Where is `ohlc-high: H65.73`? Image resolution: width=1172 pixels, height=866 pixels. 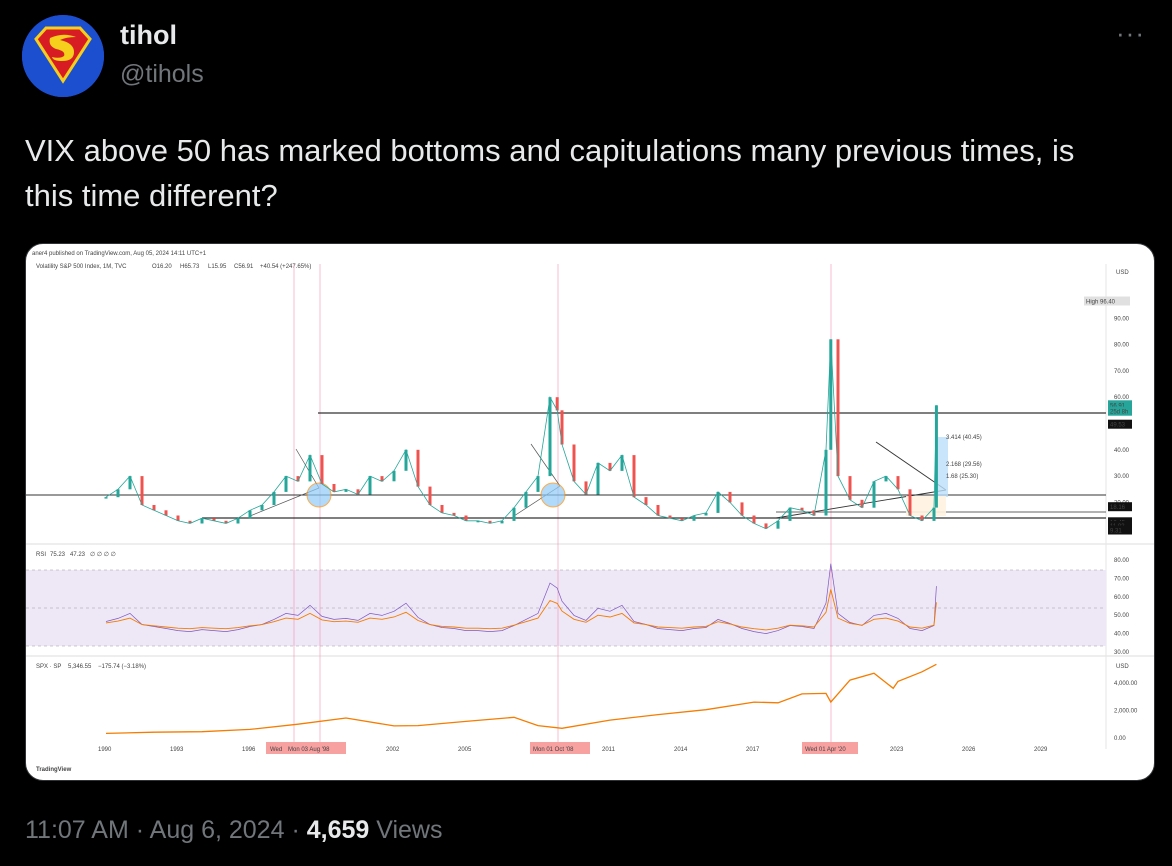
ohlc-high: H65.73 is located at coordinates (190, 267).